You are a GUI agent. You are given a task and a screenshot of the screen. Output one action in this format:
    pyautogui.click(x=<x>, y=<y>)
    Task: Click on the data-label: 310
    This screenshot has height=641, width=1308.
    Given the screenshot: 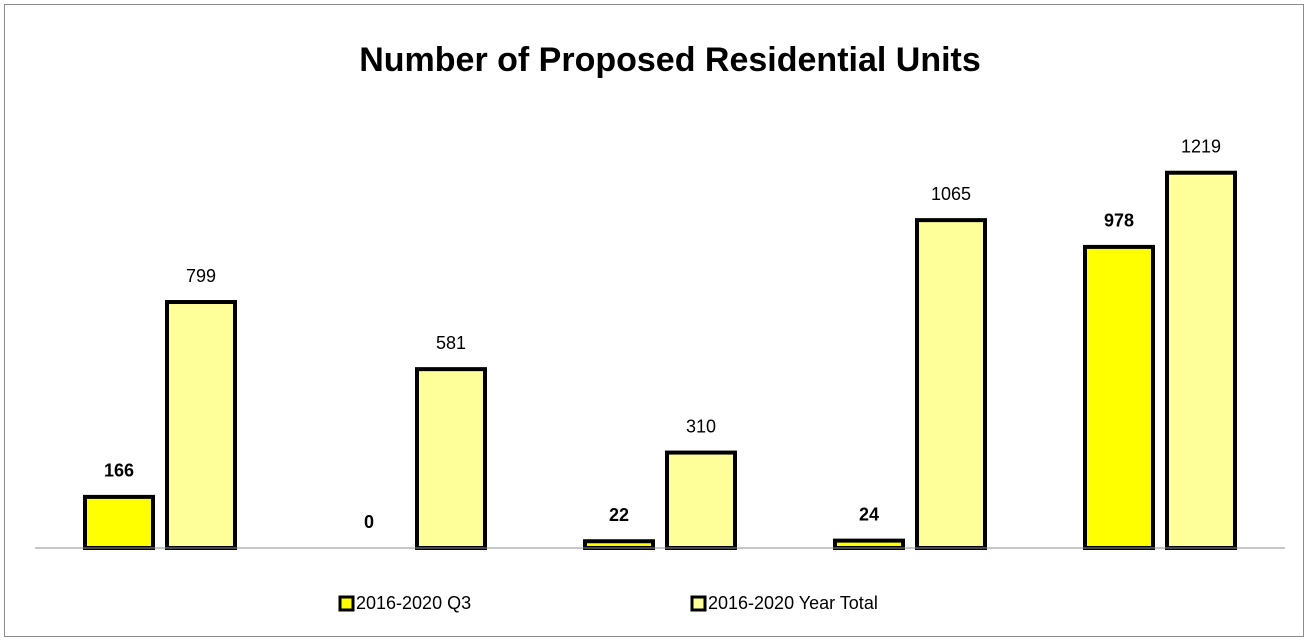 What is the action you would take?
    pyautogui.click(x=701, y=426)
    